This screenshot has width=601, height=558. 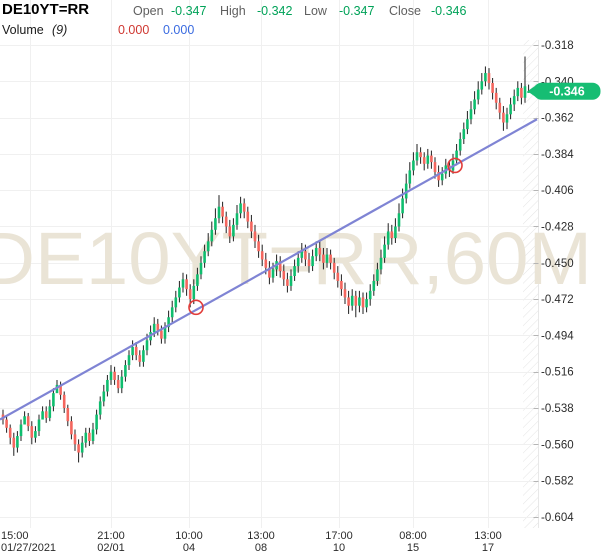 I want to click on y-tick-label: -0.450, so click(x=557, y=264).